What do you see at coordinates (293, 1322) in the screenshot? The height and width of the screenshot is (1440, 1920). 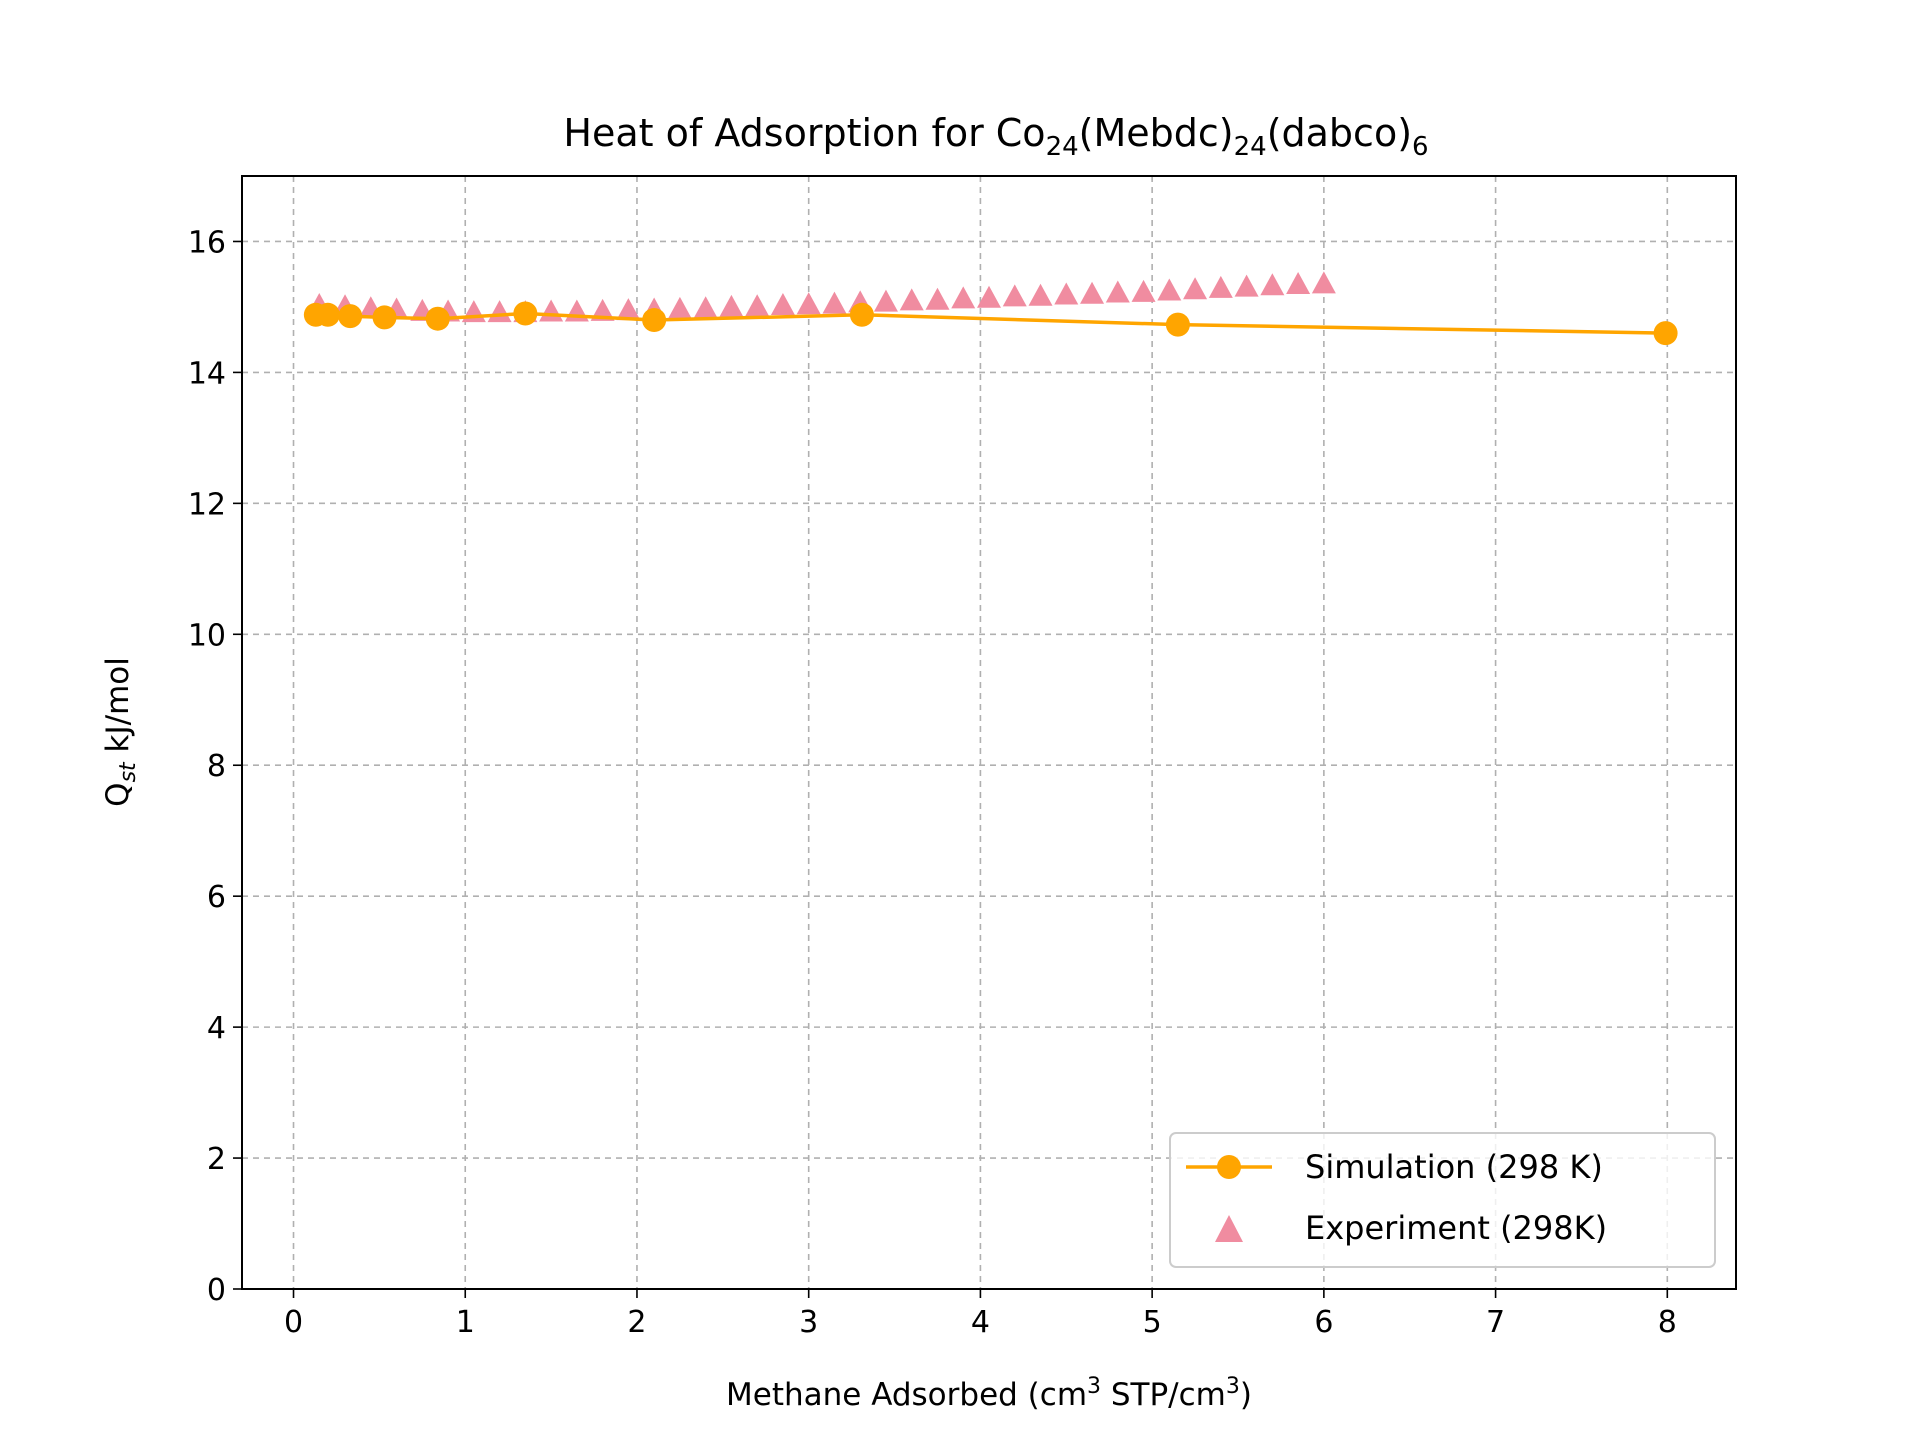 I see `x-tick-label: 0` at bounding box center [293, 1322].